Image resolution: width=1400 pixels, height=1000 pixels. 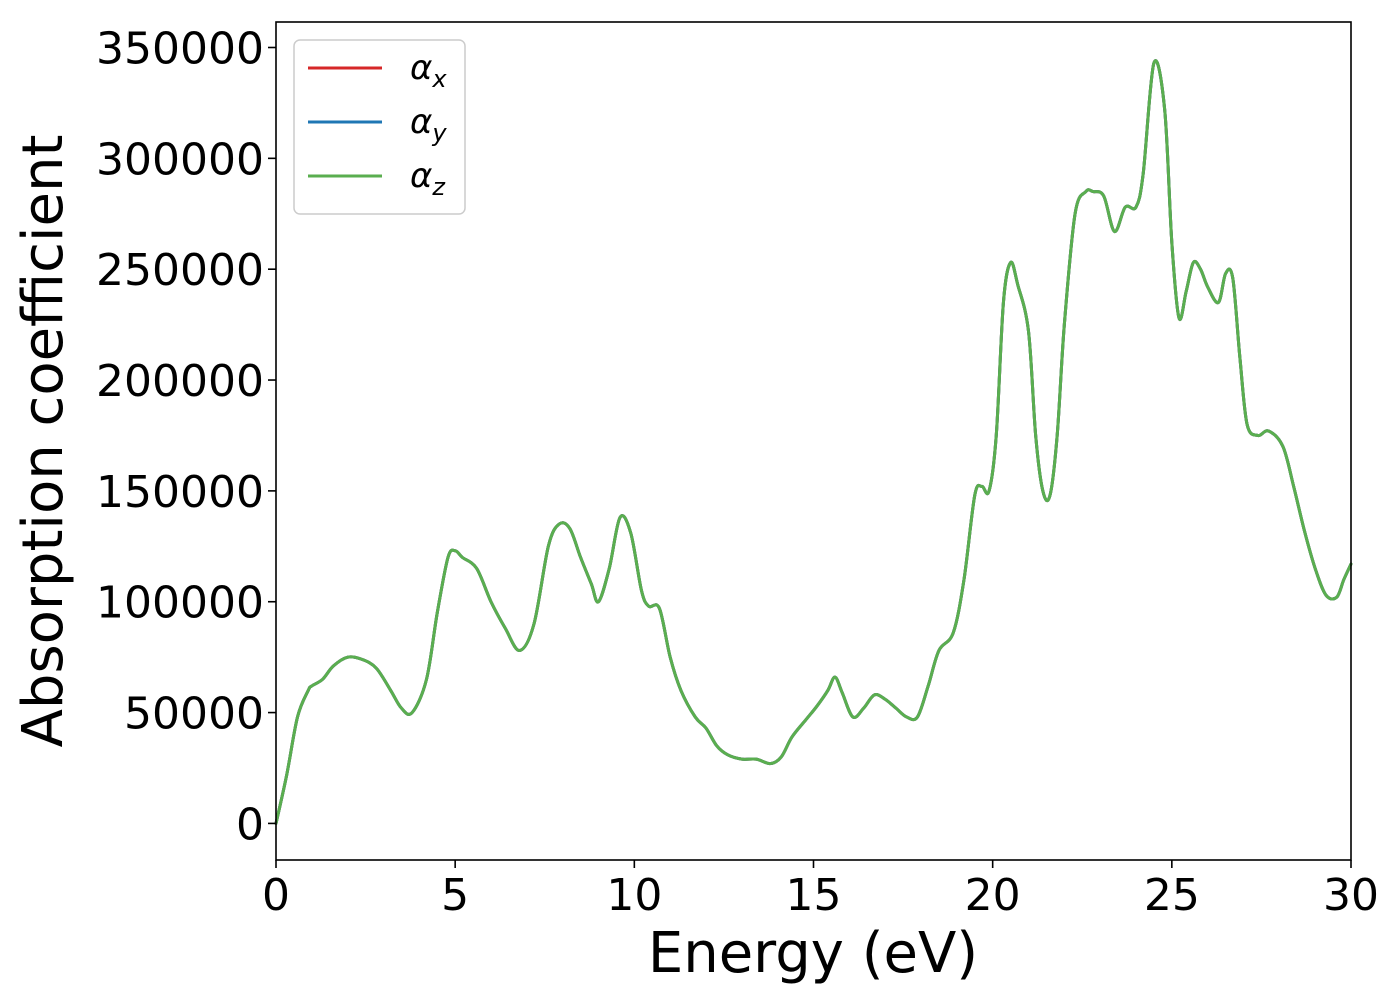 What do you see at coordinates (180, 48) in the screenshot?
I see `y-tick-label: 350000` at bounding box center [180, 48].